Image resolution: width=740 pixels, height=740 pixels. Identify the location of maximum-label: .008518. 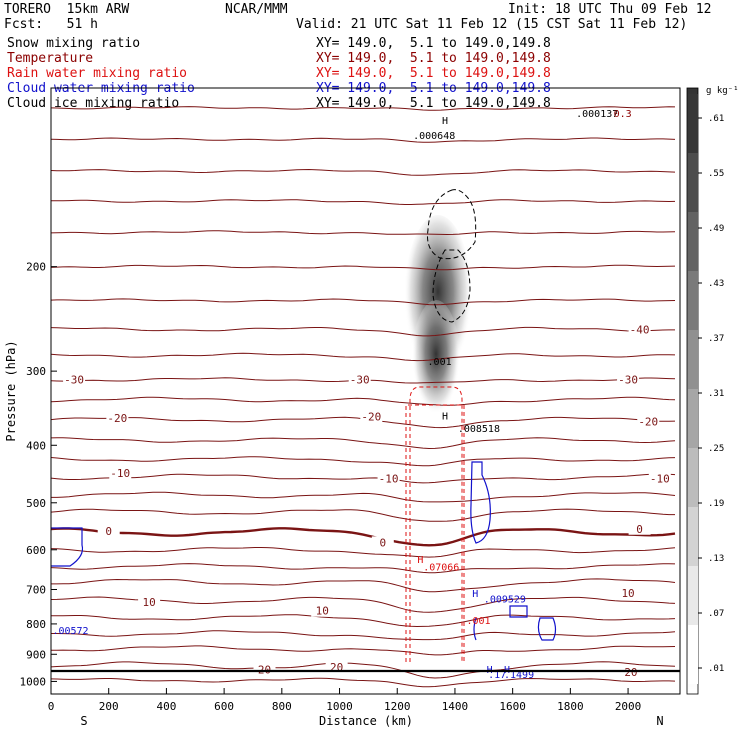
(479, 429).